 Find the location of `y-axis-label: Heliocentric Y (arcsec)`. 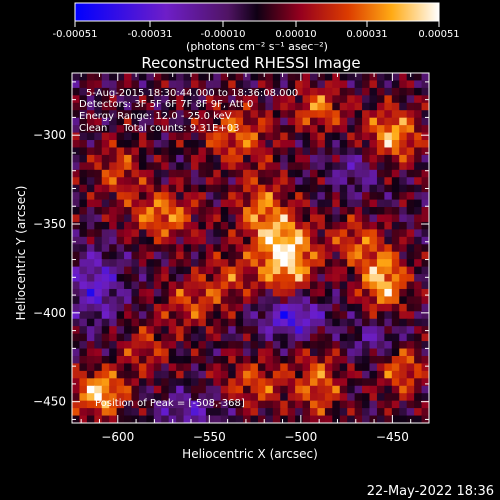

y-axis-label: Heliocentric Y (arcsec) is located at coordinates (21, 253).